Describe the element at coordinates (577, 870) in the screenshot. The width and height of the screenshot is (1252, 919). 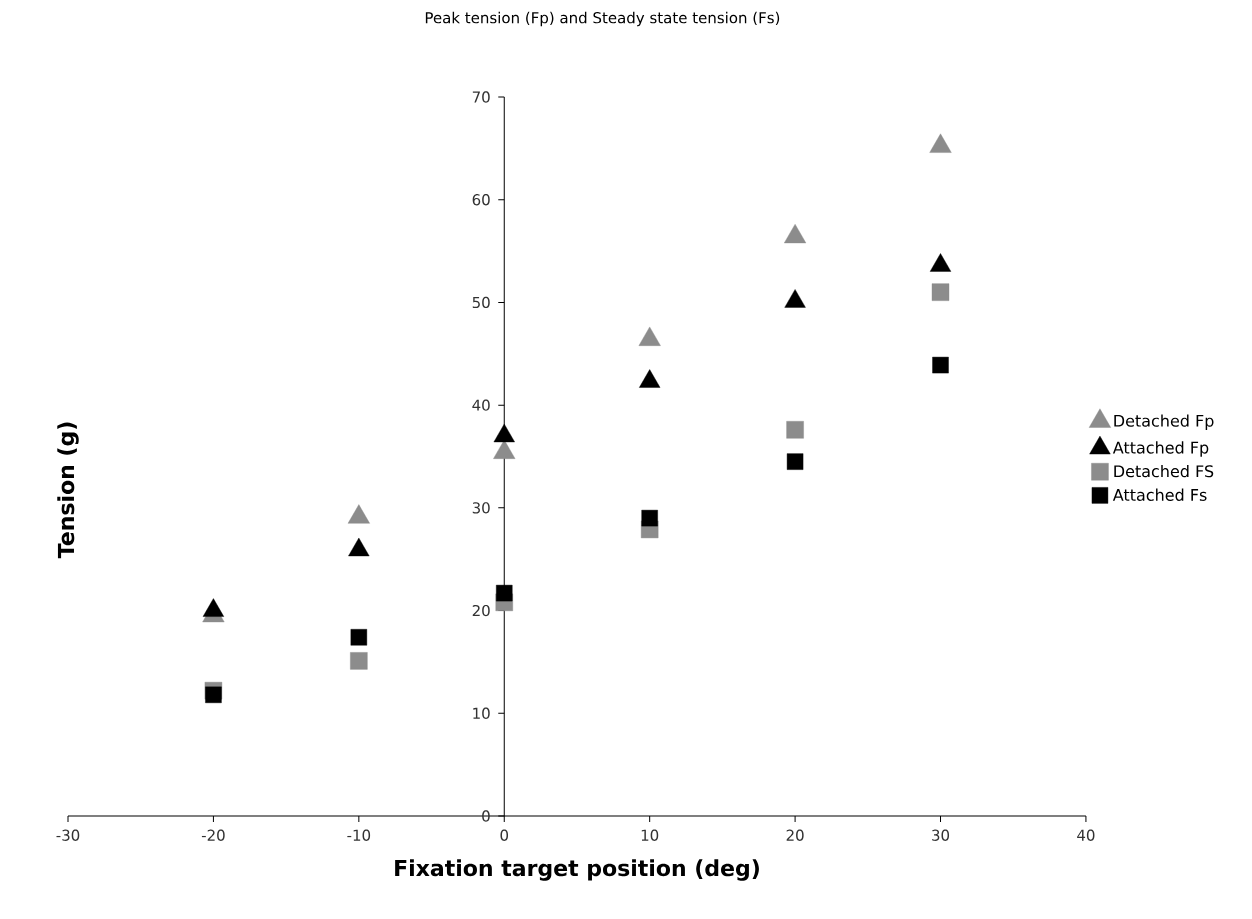
I see `x-axis-title: Fixation target position (deg)` at that location.